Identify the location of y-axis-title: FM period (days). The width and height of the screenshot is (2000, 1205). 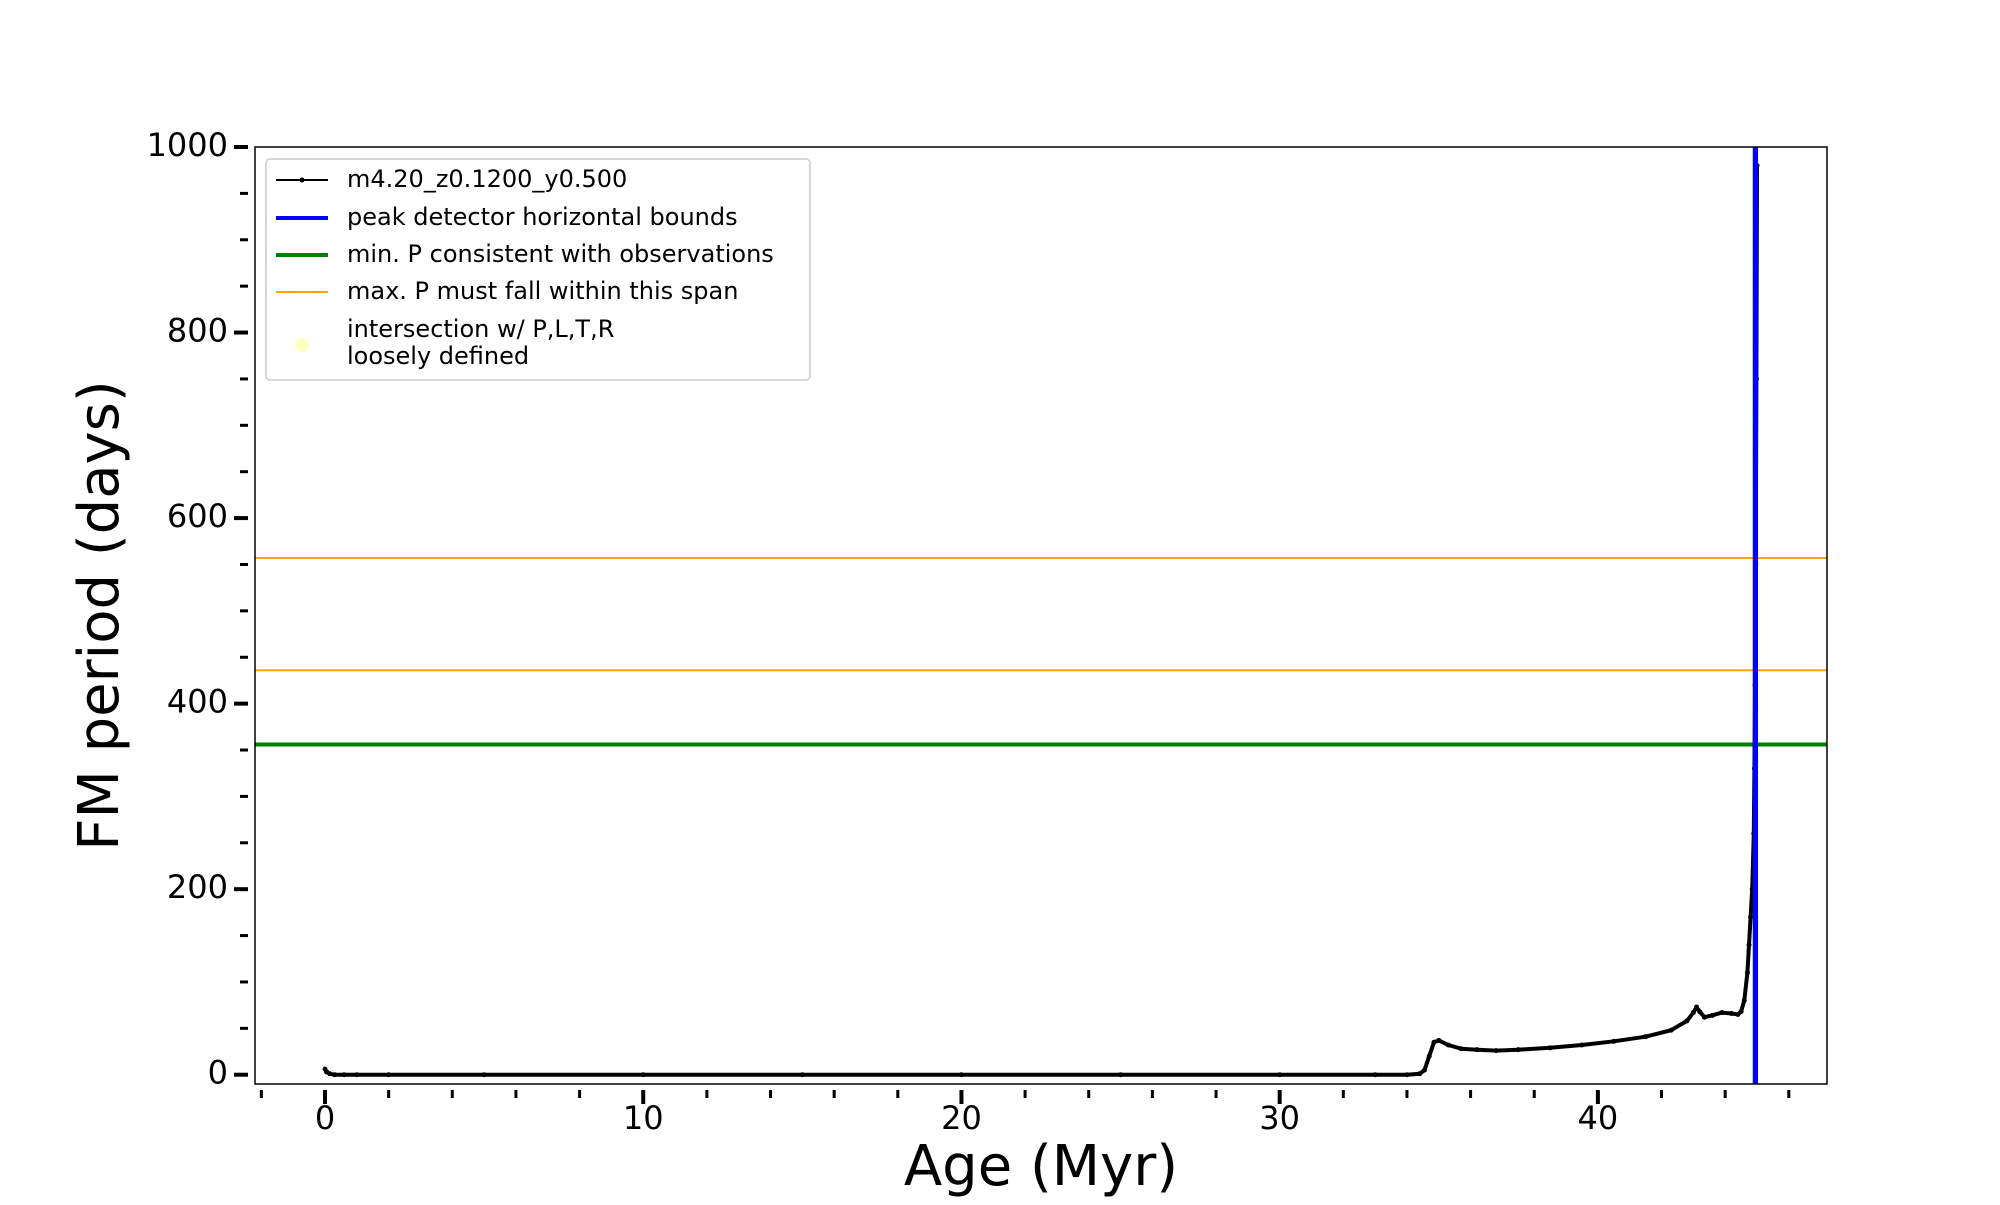
(99, 615).